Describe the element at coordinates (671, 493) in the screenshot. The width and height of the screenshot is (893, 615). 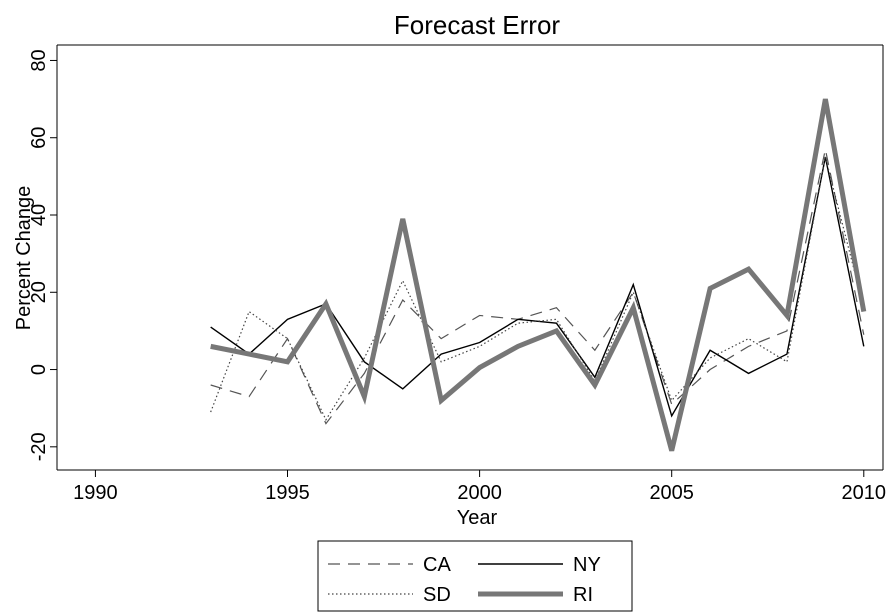
I see `x-tick-label: 2005` at that location.